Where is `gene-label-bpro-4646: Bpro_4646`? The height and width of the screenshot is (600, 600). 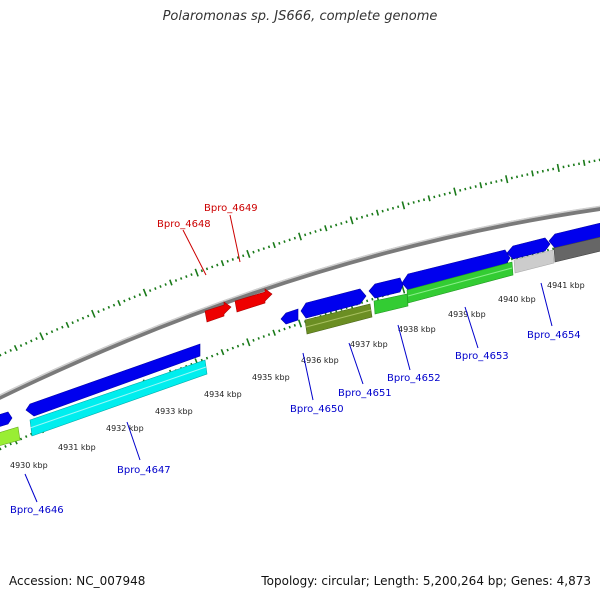 gene-label-bpro-4646: Bpro_4646 is located at coordinates (37, 510).